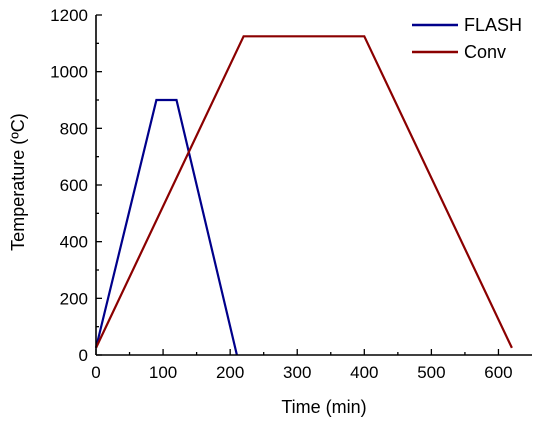 This screenshot has height=422, width=550. I want to click on x-axis-ticks: 0 100 200 300 400 500 600, so click(302, 365).